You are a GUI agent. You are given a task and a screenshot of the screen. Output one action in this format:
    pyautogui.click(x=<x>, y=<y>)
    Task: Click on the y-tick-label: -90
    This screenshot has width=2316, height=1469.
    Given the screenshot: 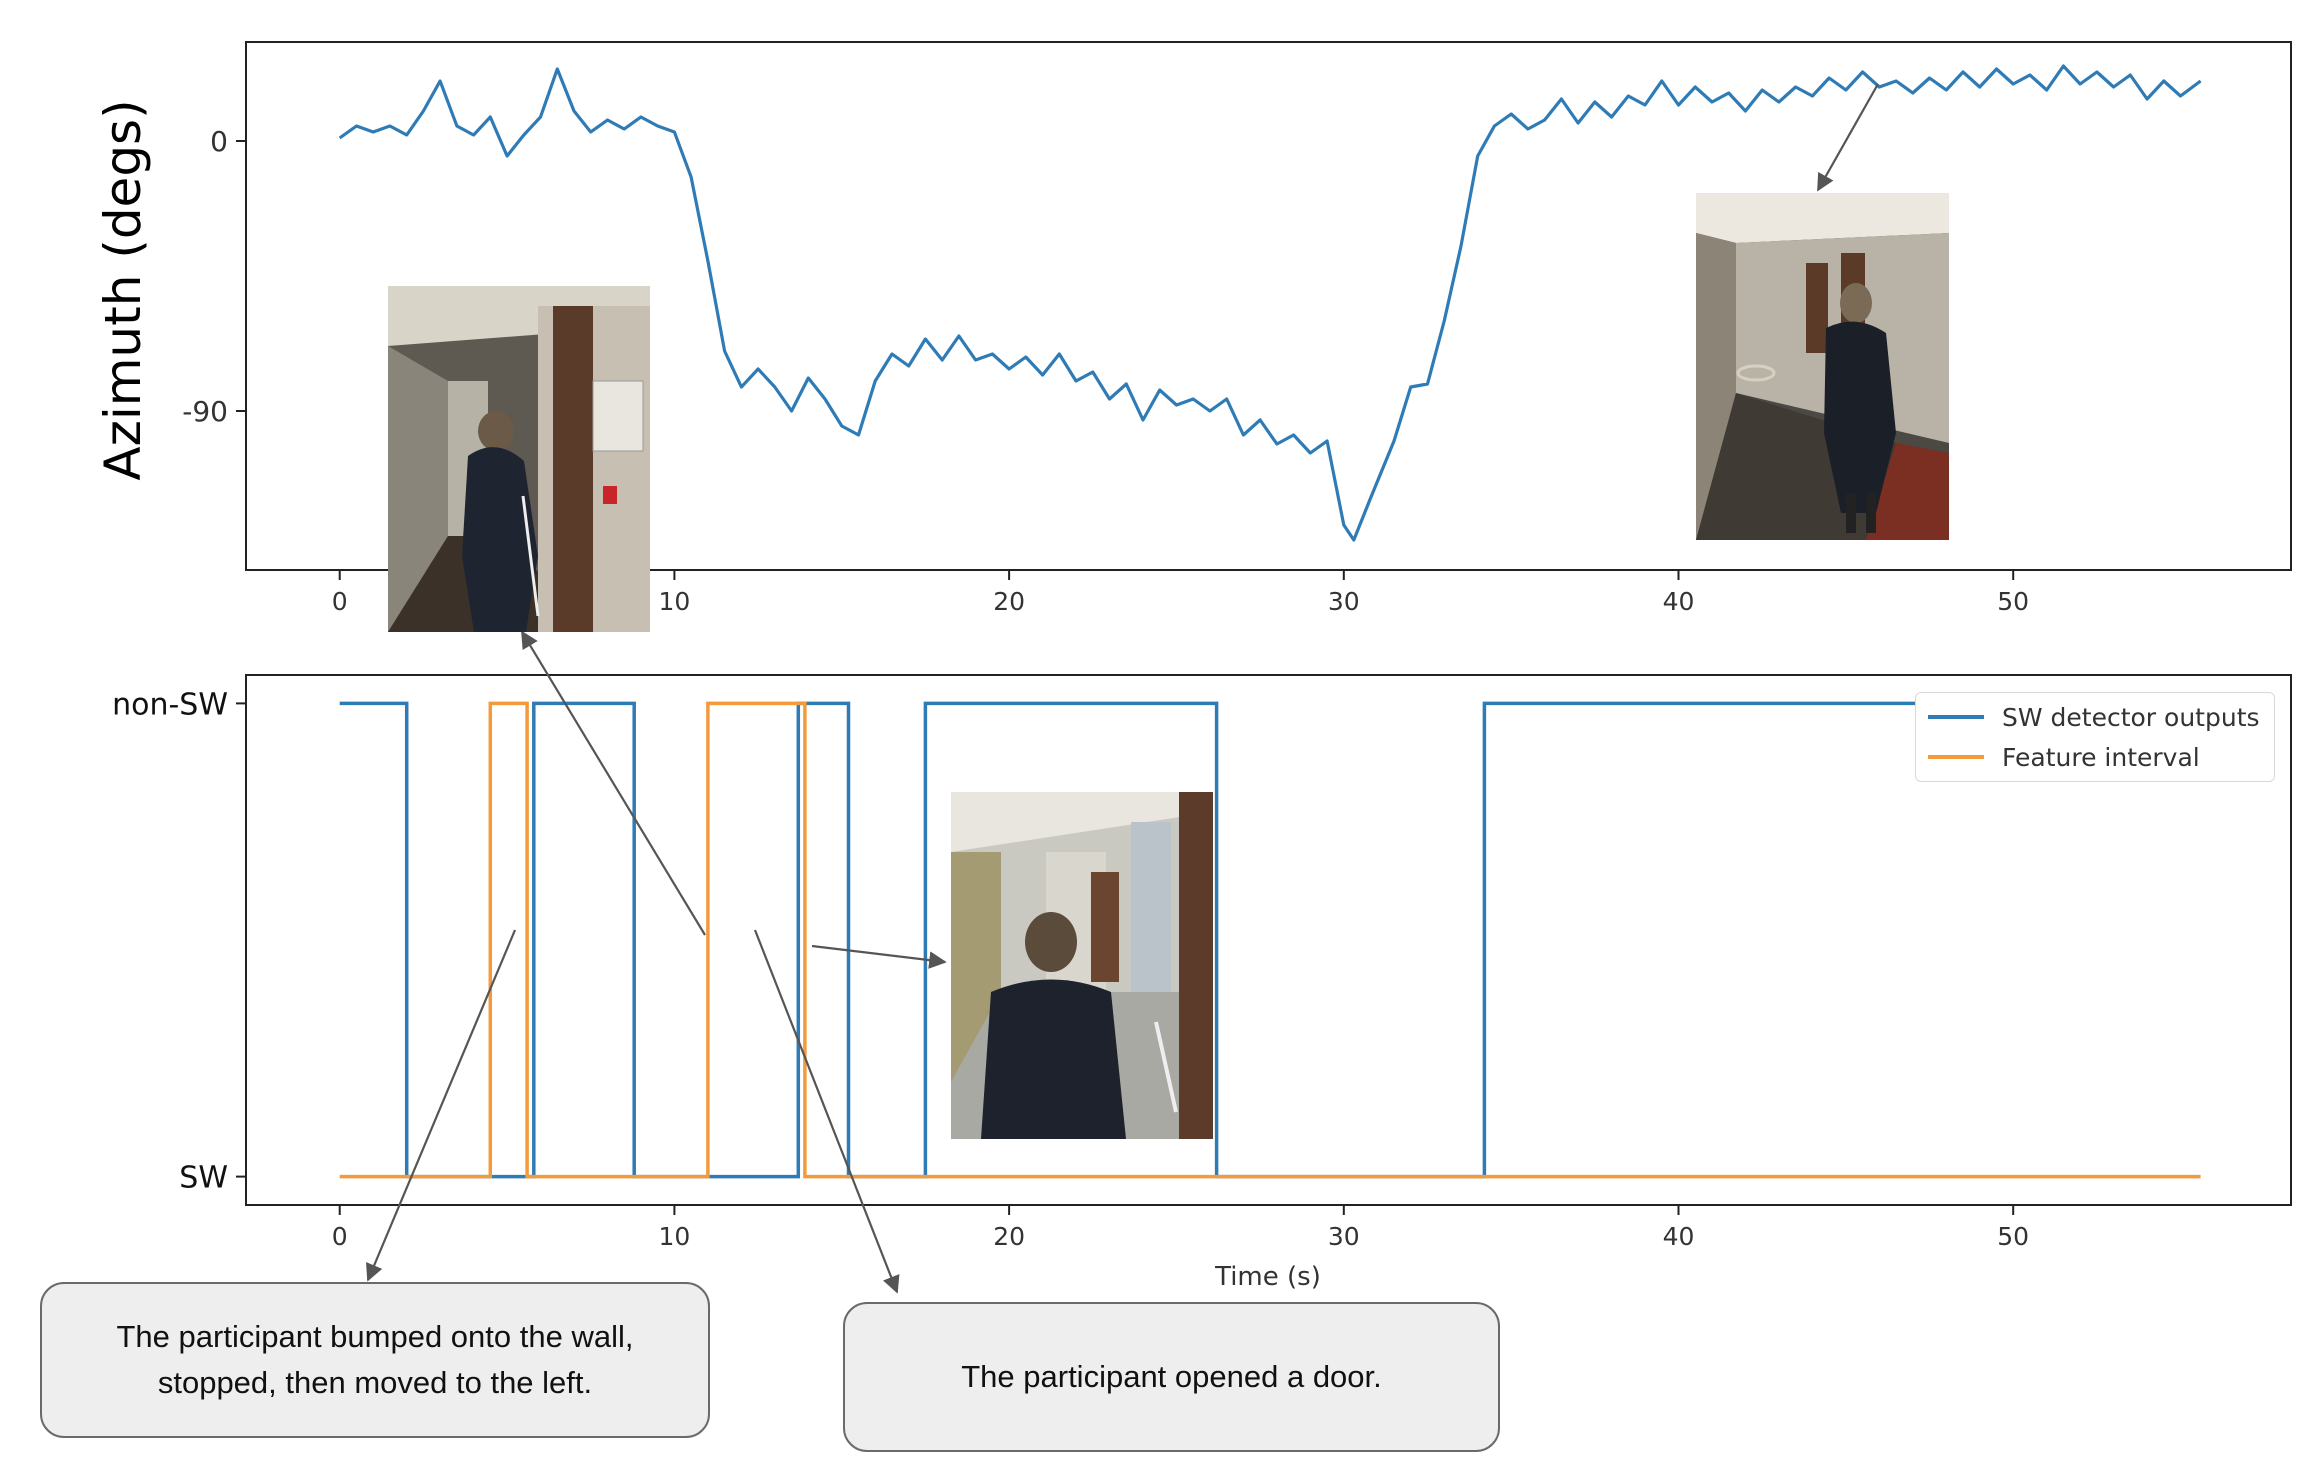 What is the action you would take?
    pyautogui.click(x=205, y=411)
    